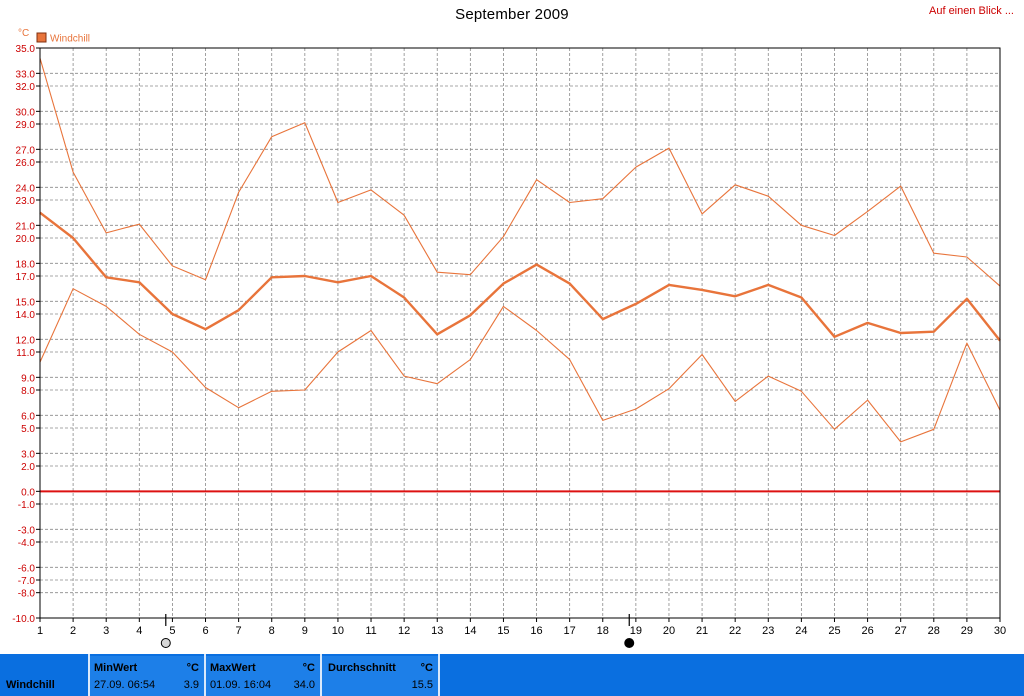 The width and height of the screenshot is (1024, 696). I want to click on y-tick-label: 5.0, so click(28, 429).